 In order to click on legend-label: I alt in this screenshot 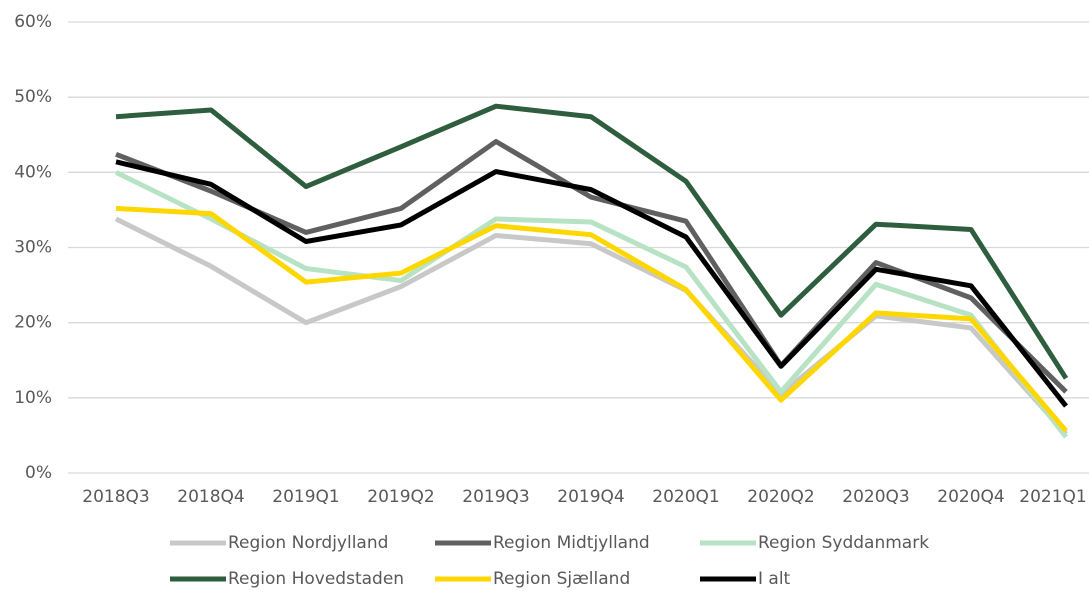, I will do `click(774, 579)`.